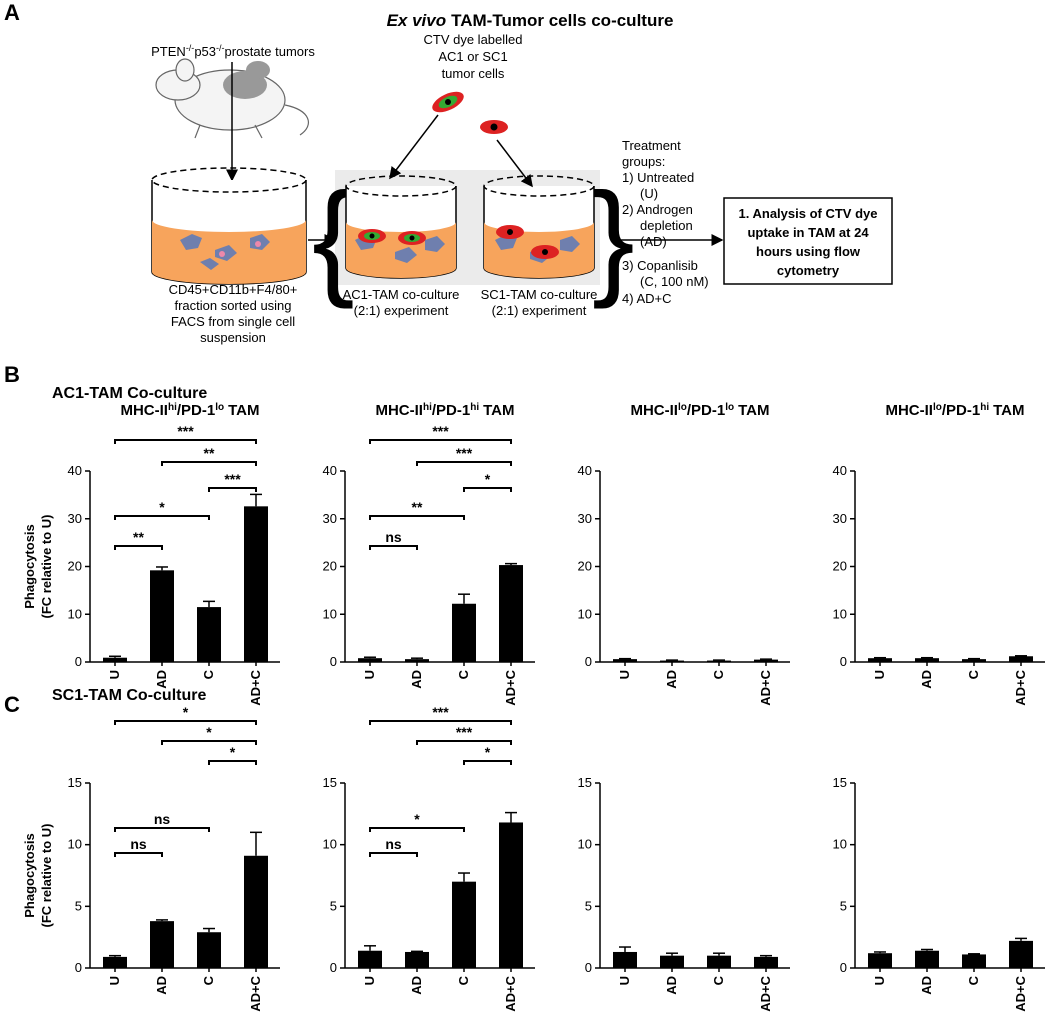 Image resolution: width=1050 pixels, height=1012 pixels. Describe the element at coordinates (539, 294) in the screenshot. I see `sc1-label: SC1-TAM co-culture` at that location.